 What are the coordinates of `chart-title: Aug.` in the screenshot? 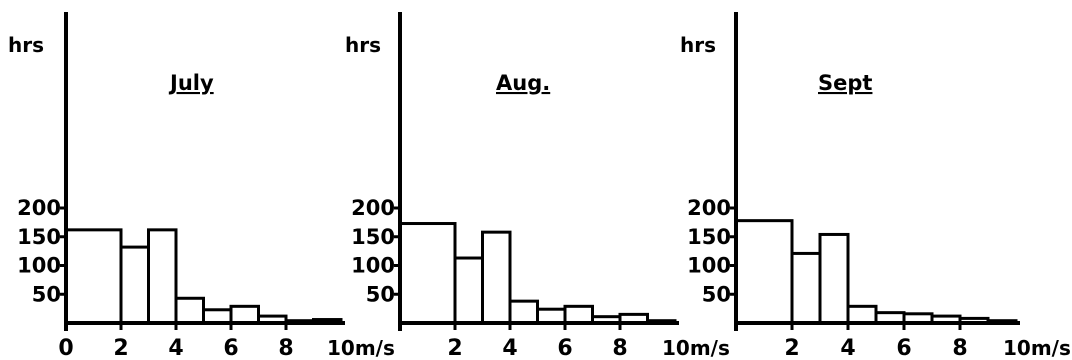 It's located at (523, 83).